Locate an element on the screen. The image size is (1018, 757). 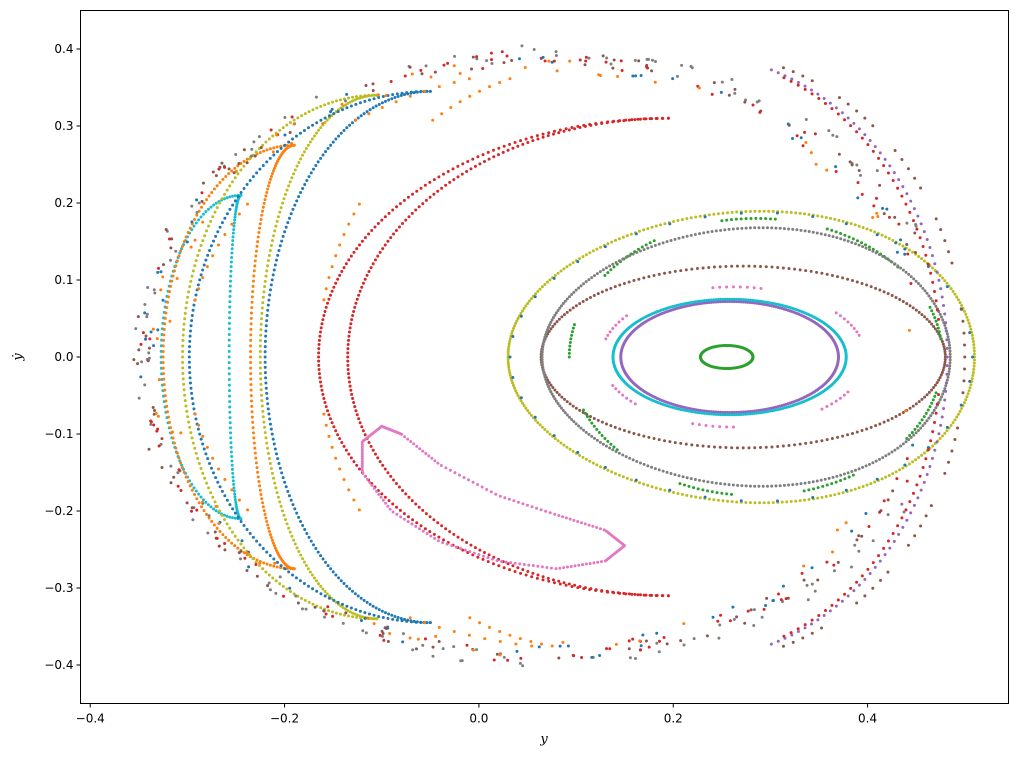
y-tick-label: 0.3 is located at coordinates (63, 126).